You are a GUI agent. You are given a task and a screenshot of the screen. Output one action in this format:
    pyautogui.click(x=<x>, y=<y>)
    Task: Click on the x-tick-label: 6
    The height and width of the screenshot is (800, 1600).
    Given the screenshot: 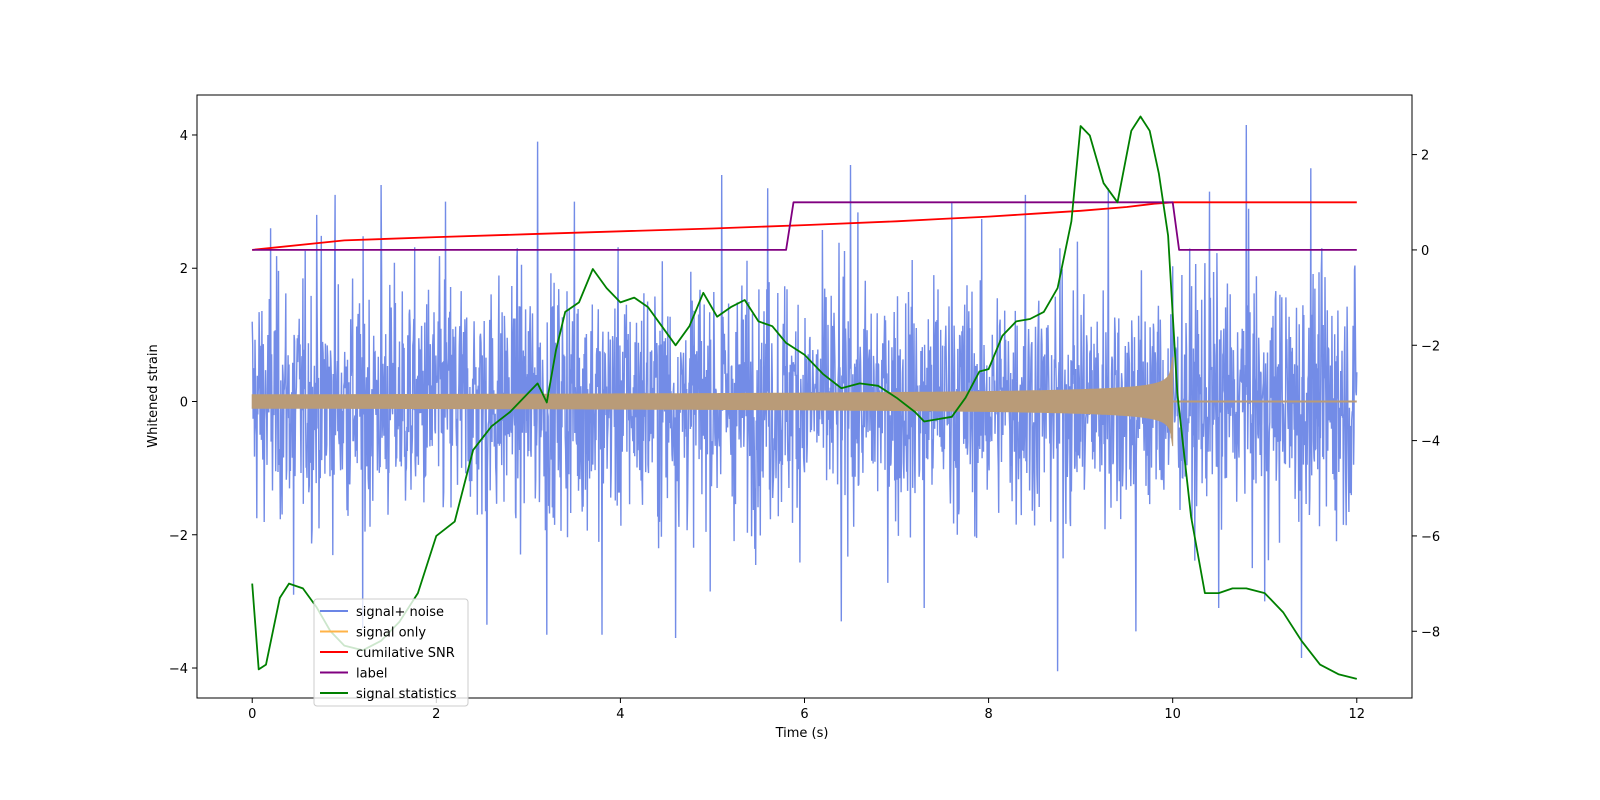 What is the action you would take?
    pyautogui.click(x=804, y=714)
    